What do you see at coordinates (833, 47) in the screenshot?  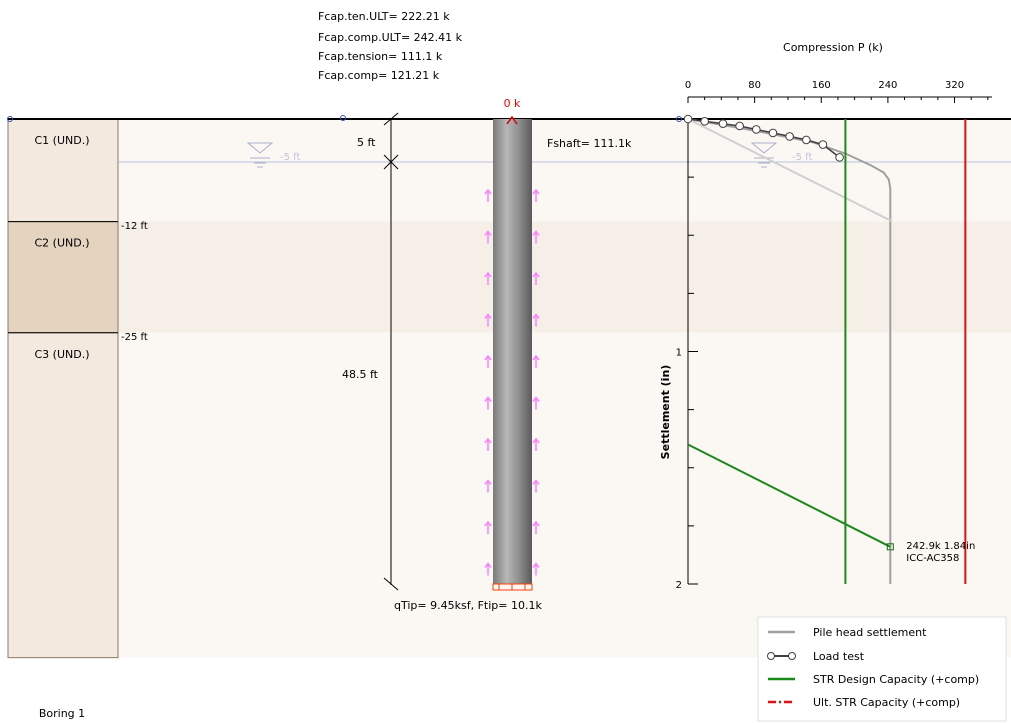 I see `x-axis-label: Compression P (k)` at bounding box center [833, 47].